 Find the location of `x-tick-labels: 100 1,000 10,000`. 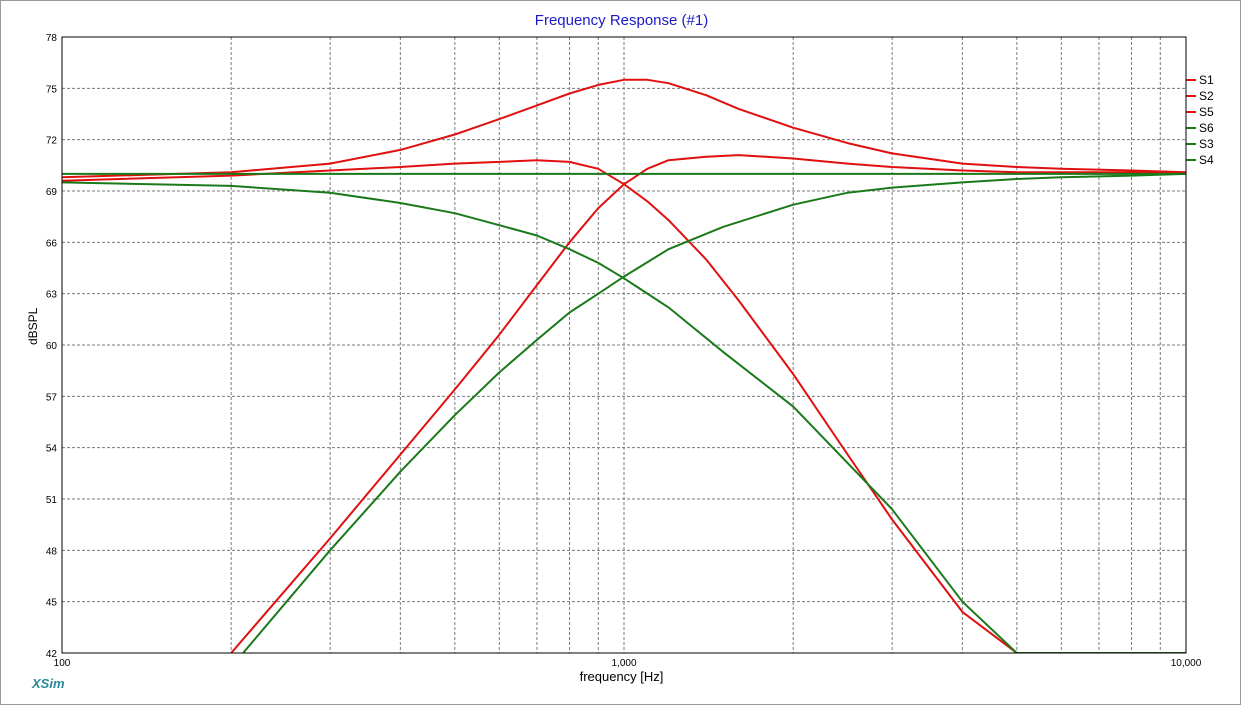

x-tick-labels: 100 1,000 10,000 is located at coordinates (628, 663).